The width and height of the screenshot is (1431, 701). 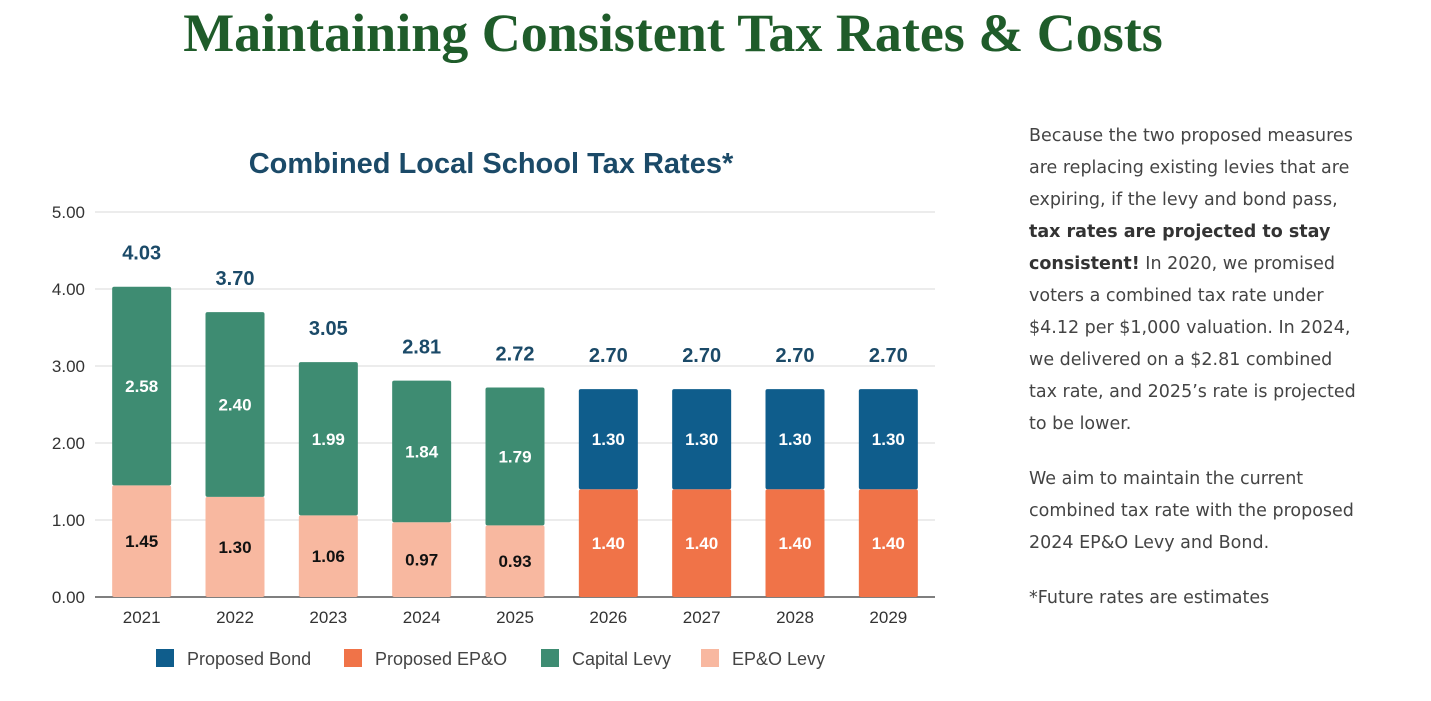 I want to click on x-tick-label: 2022, so click(x=235, y=617).